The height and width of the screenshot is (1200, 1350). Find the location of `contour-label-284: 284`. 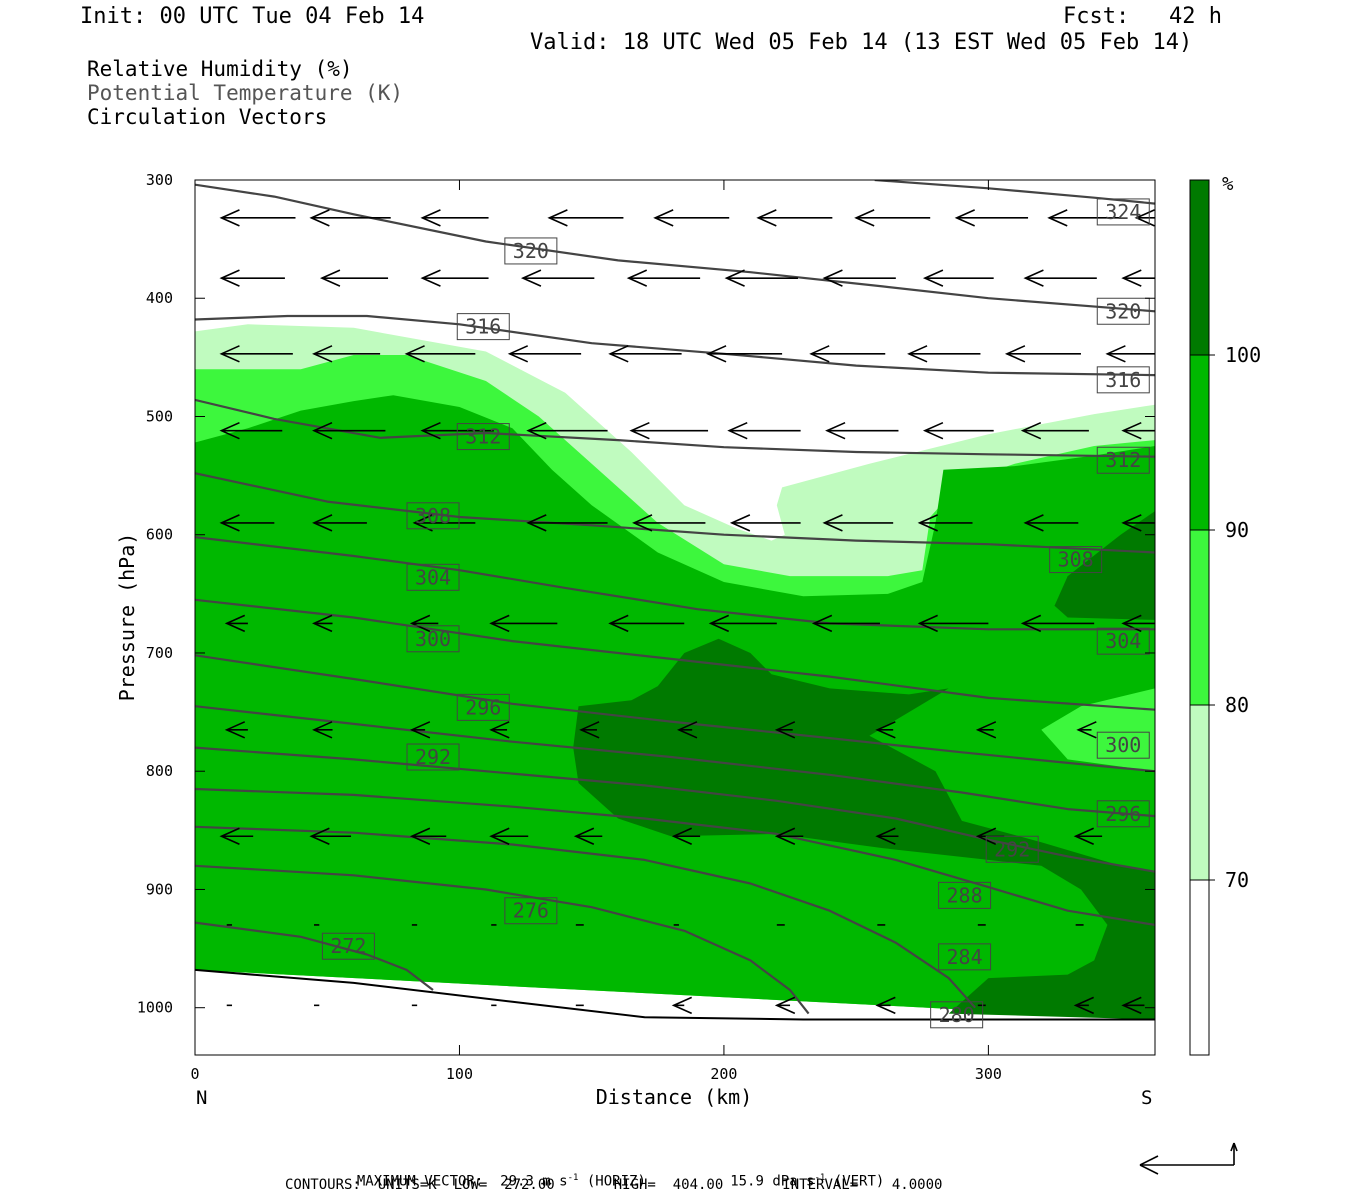

contour-label-284: 284 is located at coordinates (965, 957).